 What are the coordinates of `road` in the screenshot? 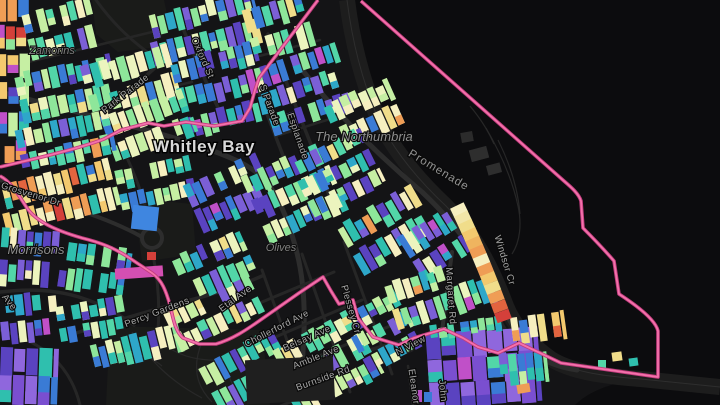 It's located at (68, 307).